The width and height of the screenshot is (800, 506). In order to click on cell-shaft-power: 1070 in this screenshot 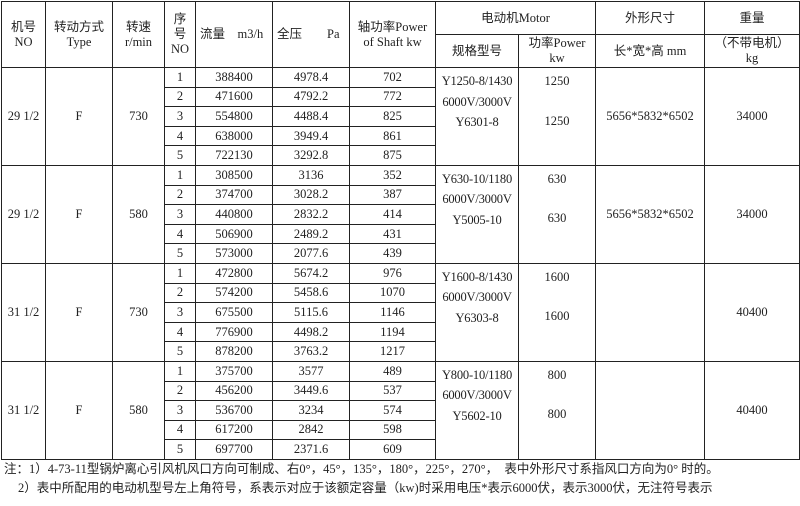, I will do `click(392, 293)`.